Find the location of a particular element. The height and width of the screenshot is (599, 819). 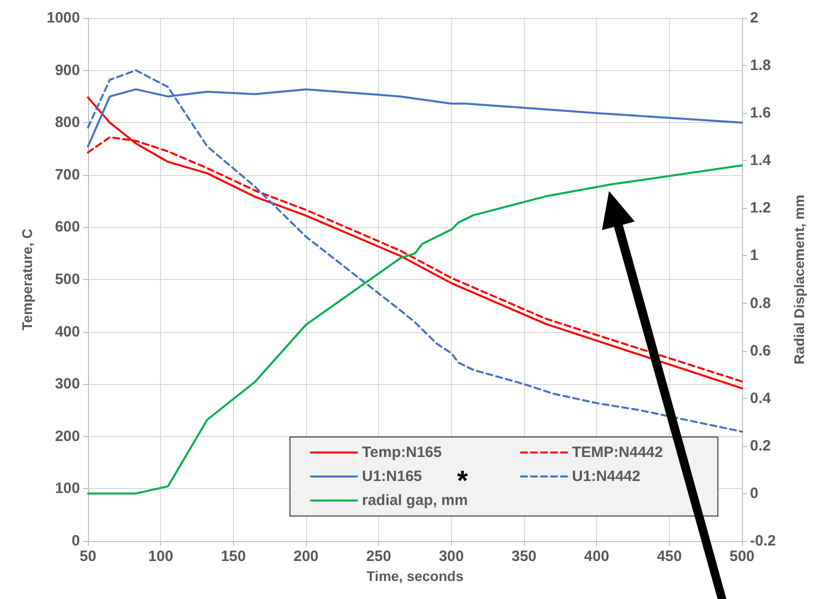

x-tick-label: 350 is located at coordinates (524, 556).